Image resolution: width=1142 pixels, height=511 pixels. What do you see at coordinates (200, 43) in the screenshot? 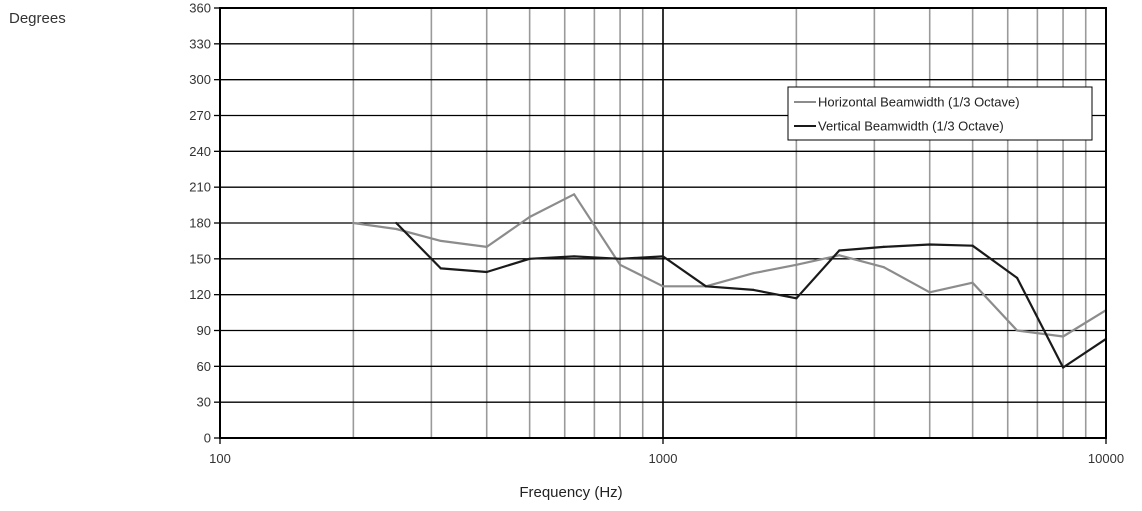
I see `y-tick-label: 330` at bounding box center [200, 43].